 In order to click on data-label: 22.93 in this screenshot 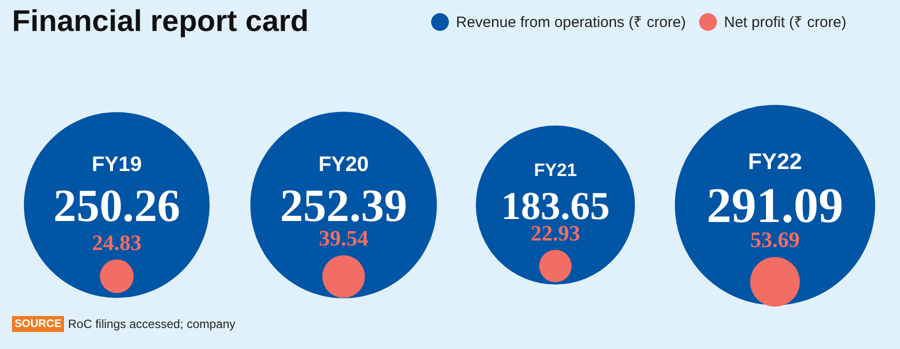, I will do `click(555, 233)`.